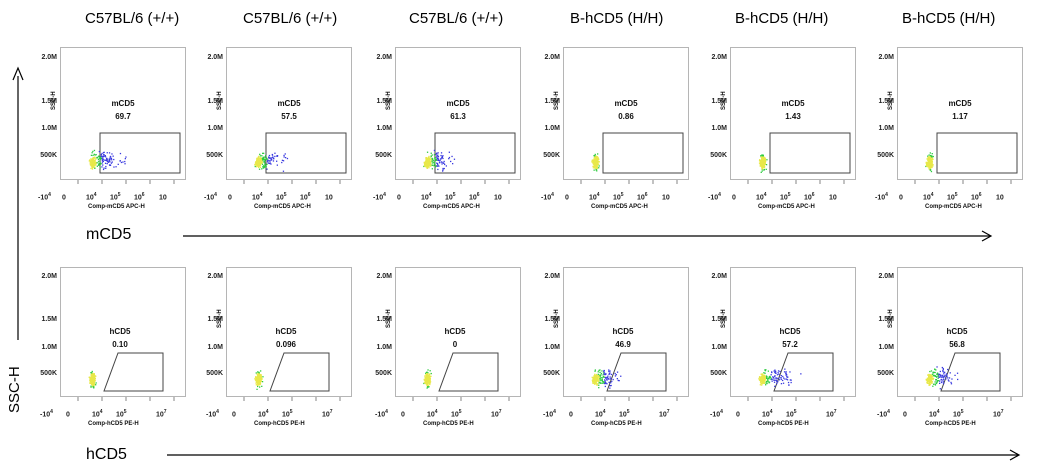 The width and height of the screenshot is (1038, 474). Describe the element at coordinates (790, 344) in the screenshot. I see `gate-percentage: 57.2` at that location.